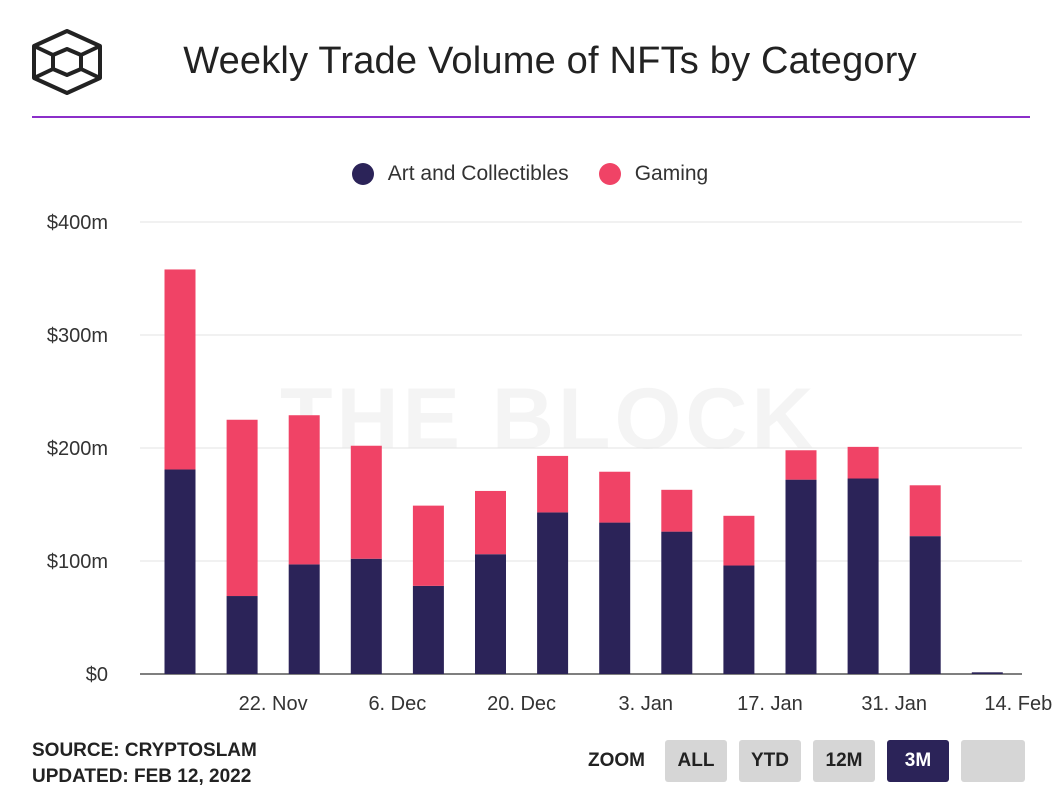  I want to click on x-tick-label: 20. Dec, so click(521, 704).